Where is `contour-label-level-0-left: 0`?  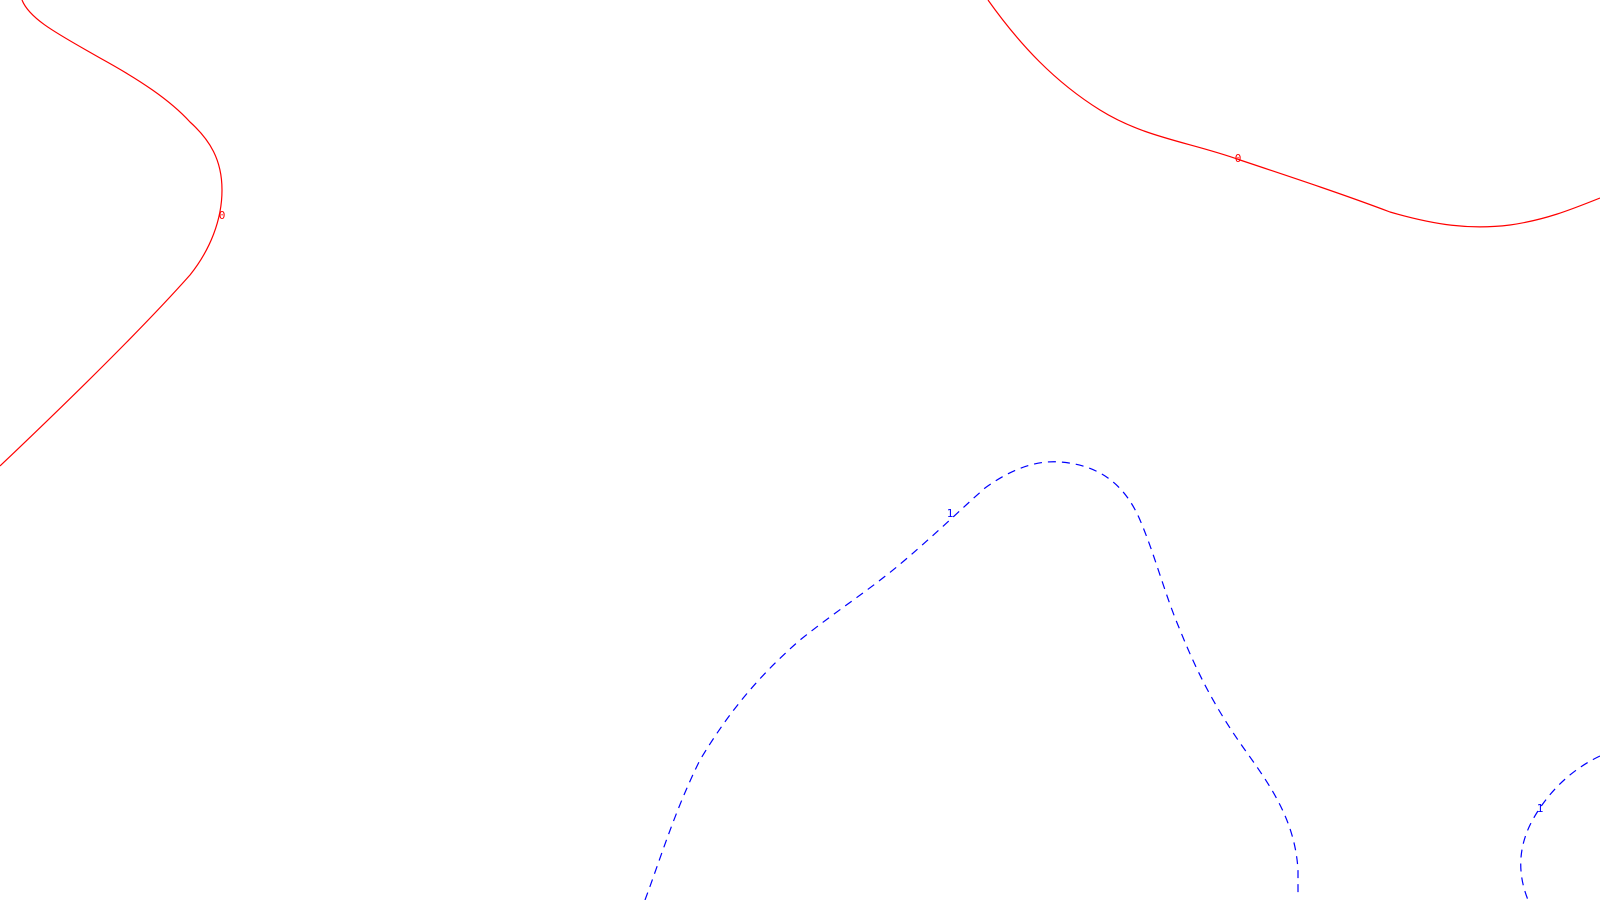
contour-label-level-0-left: 0 is located at coordinates (222, 215).